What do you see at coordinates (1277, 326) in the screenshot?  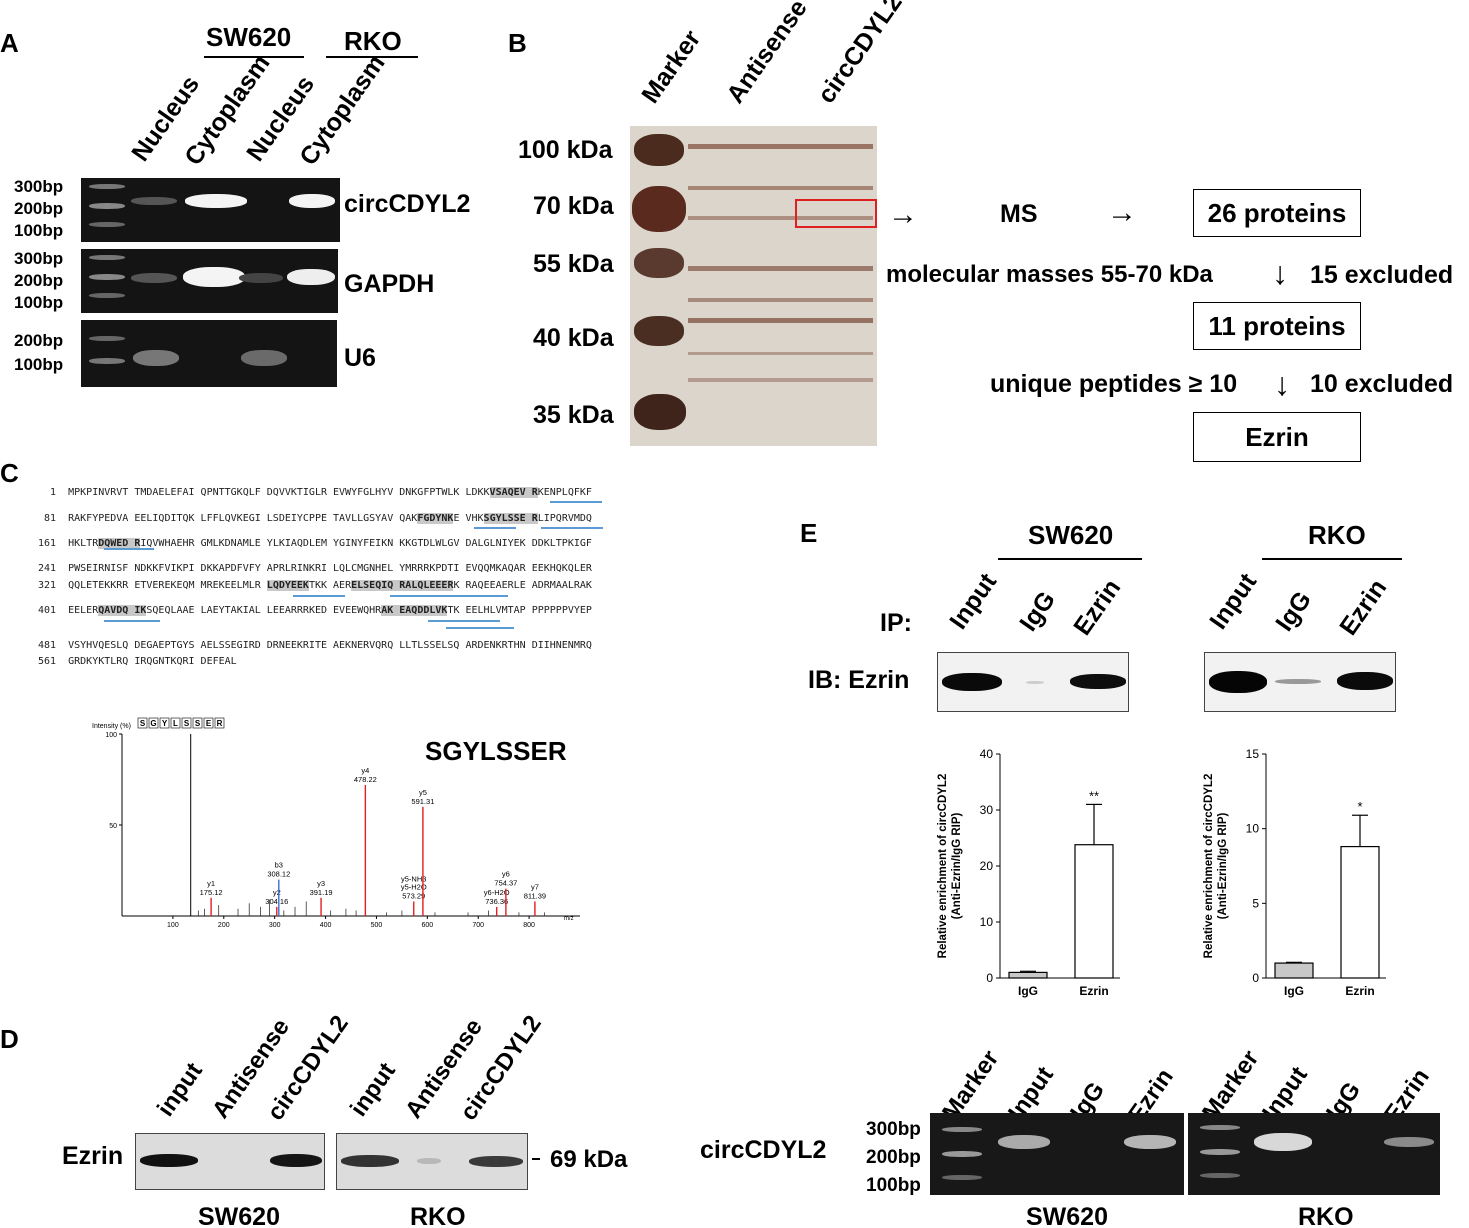 I see `b-11-proteins-box: 11 proteins` at bounding box center [1277, 326].